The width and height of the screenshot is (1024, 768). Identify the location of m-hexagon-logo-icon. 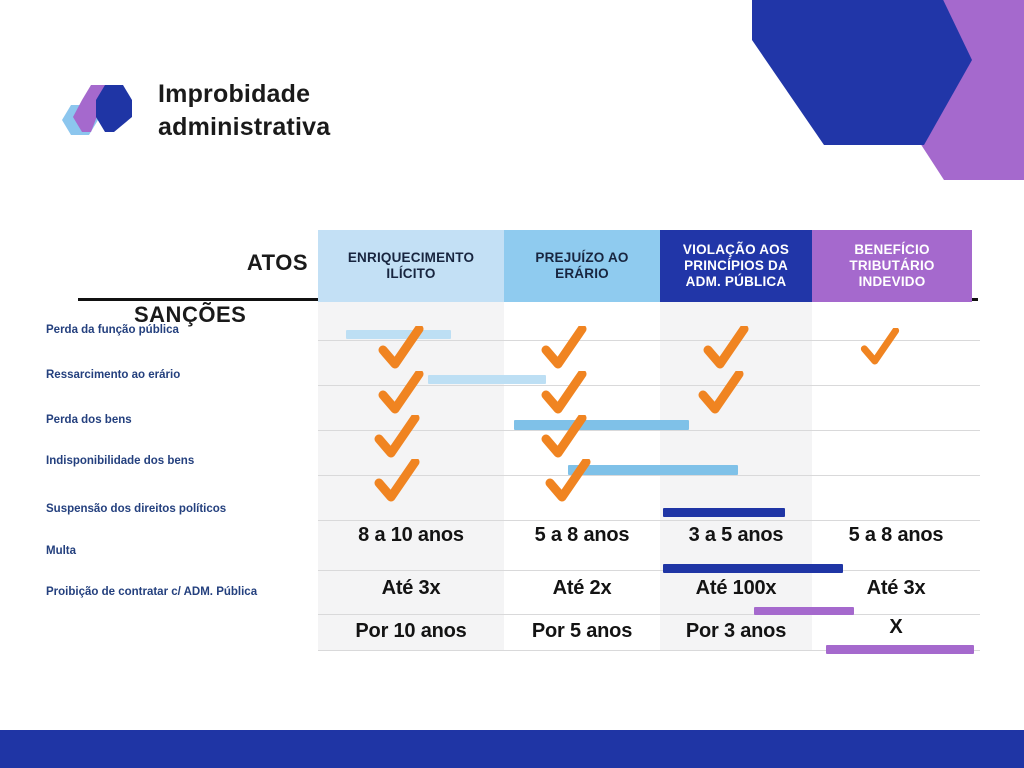
(97, 111).